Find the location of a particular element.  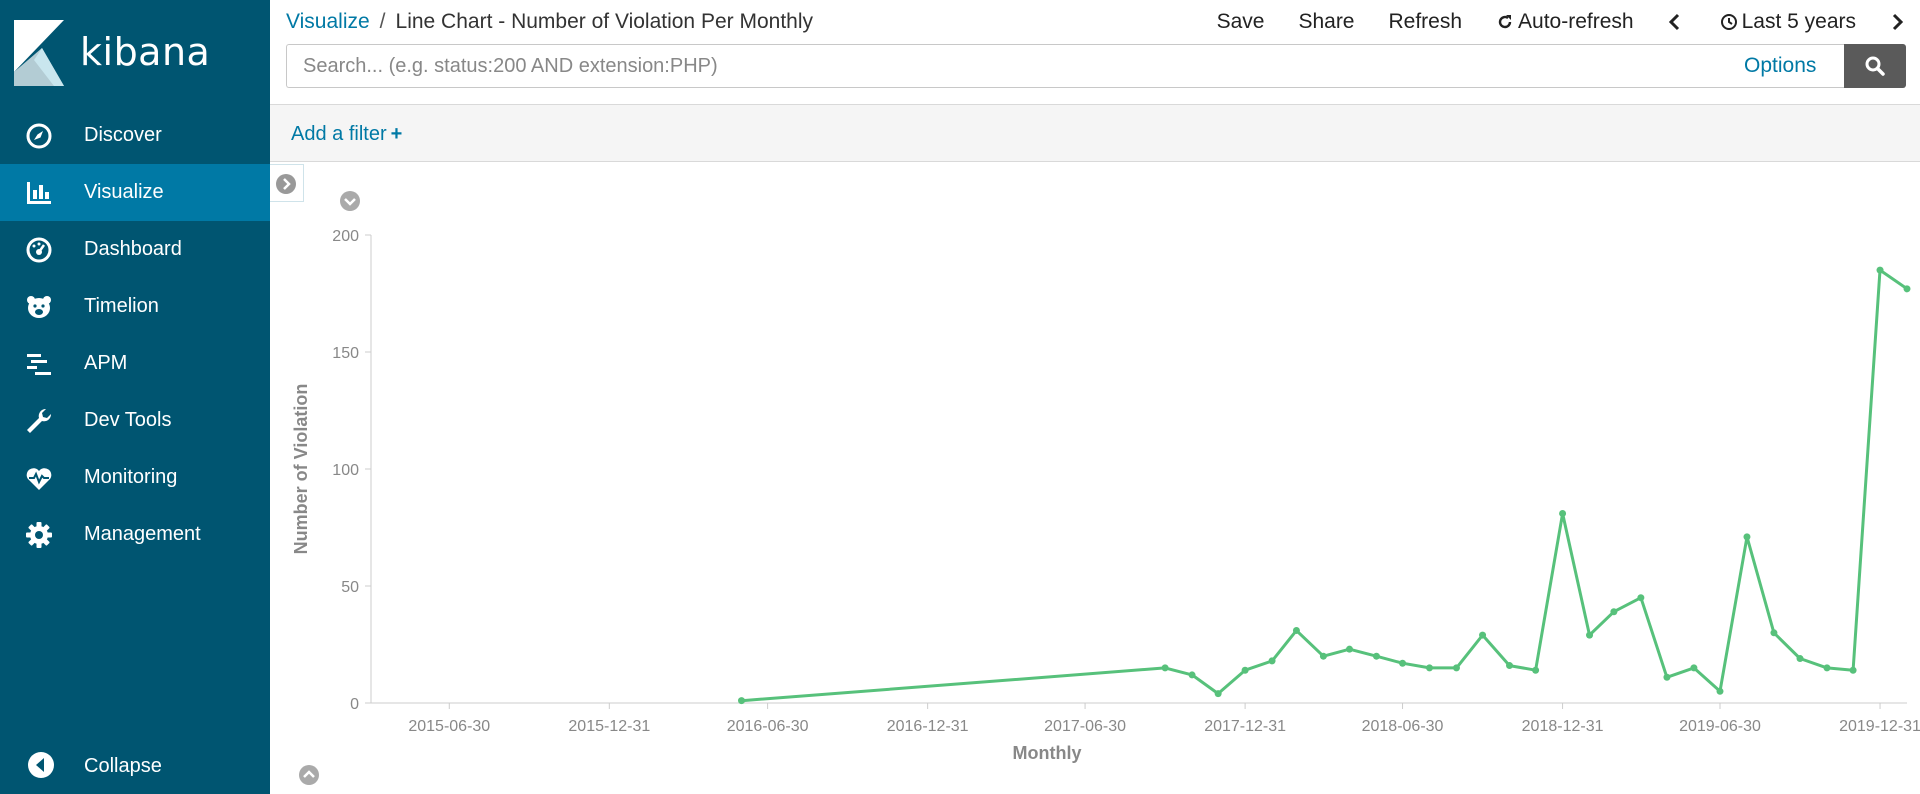

sidebar-item-monitoring: Monitoring is located at coordinates (135, 477).